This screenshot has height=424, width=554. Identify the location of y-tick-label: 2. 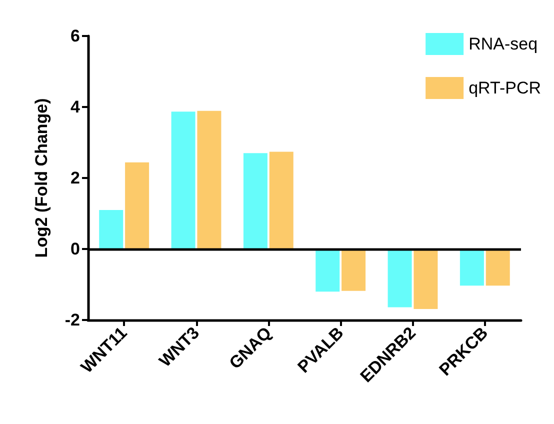
(75, 178).